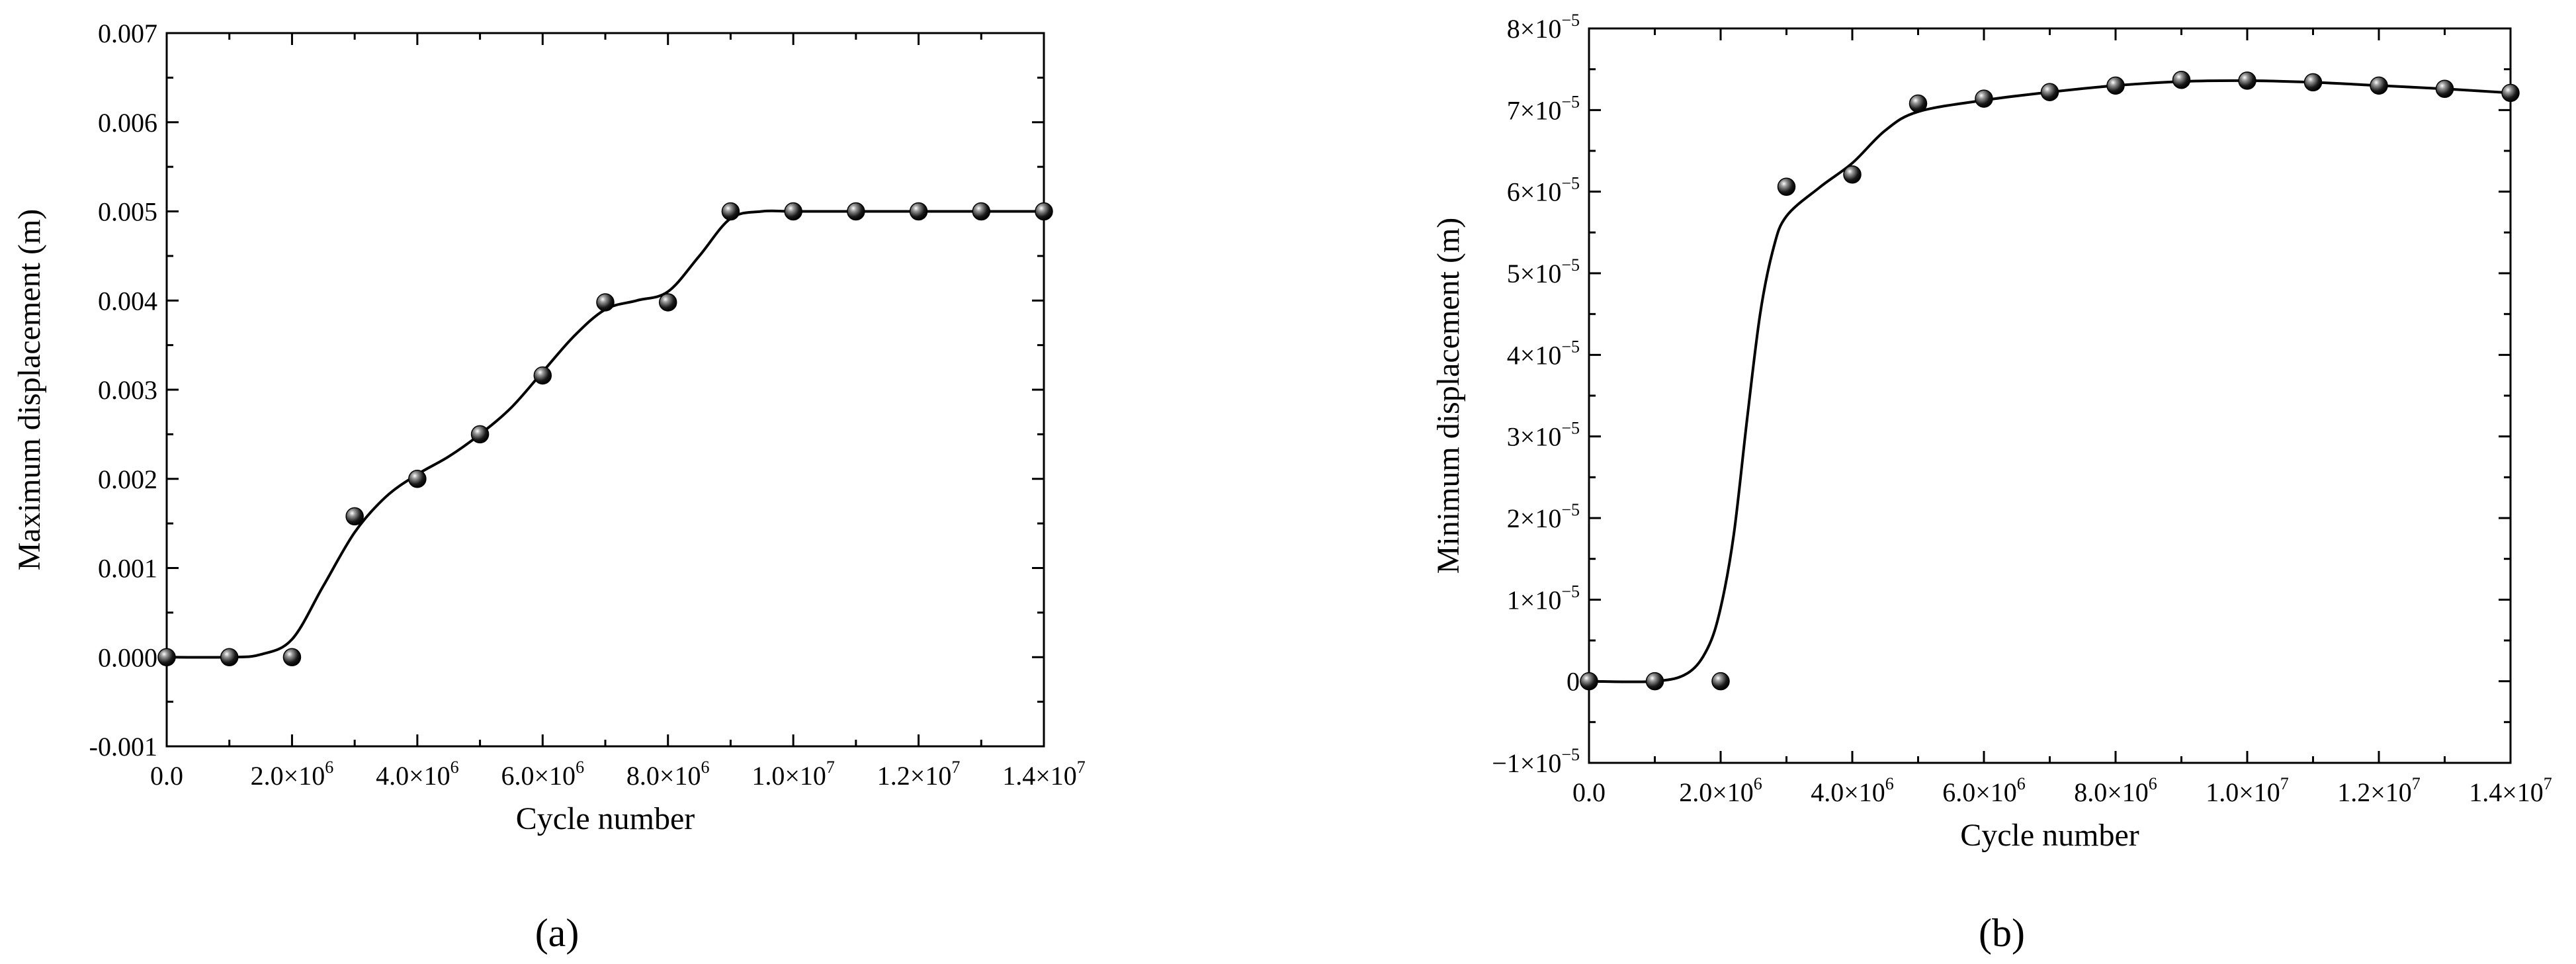 Image resolution: width=2576 pixels, height=964 pixels. What do you see at coordinates (127, 301) in the screenshot?
I see `panel-a-y-tick-label: 0.004` at bounding box center [127, 301].